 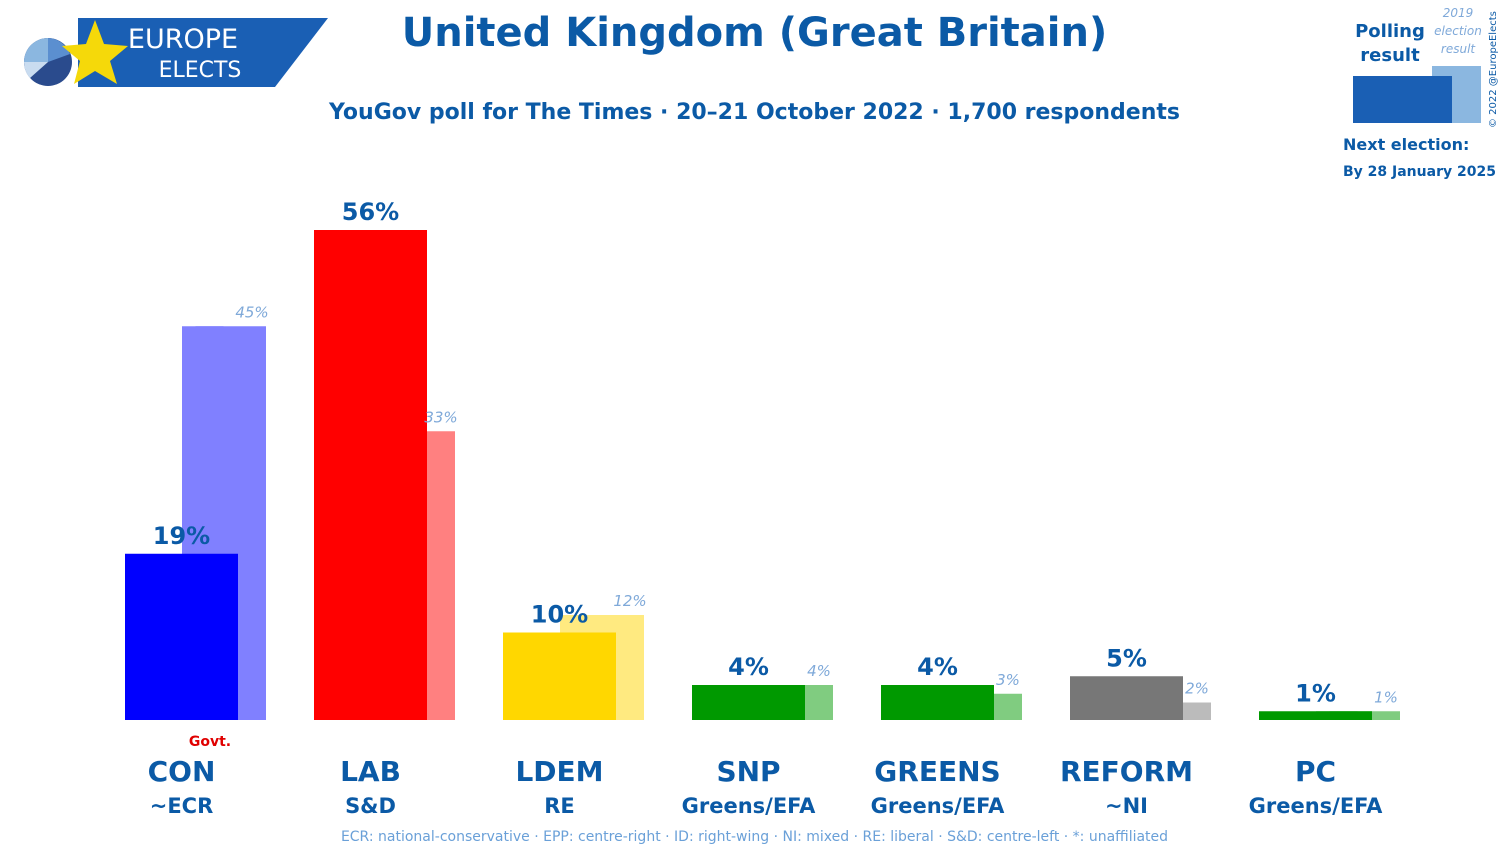 I want to click on legend-prev-label: election, so click(x=1458, y=31).